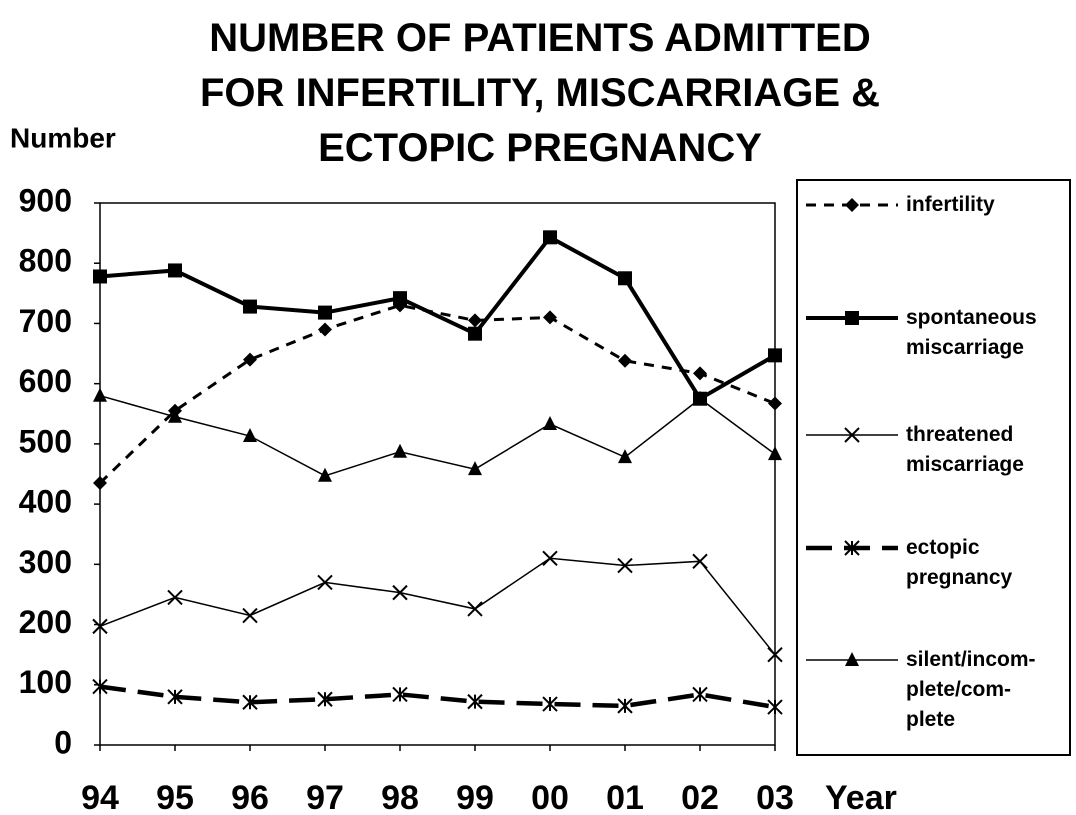  I want to click on y-axis-label: Number, so click(63, 137).